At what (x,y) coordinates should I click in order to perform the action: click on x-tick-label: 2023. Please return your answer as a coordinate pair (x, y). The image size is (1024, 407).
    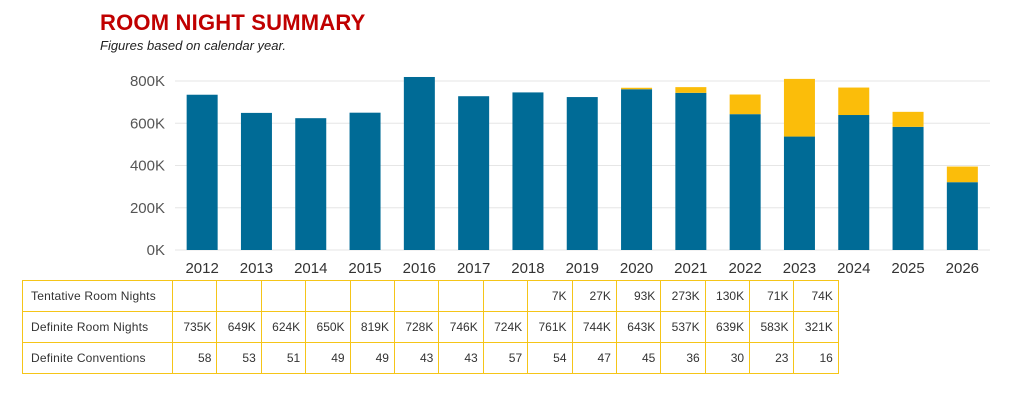
    Looking at the image, I should click on (799, 268).